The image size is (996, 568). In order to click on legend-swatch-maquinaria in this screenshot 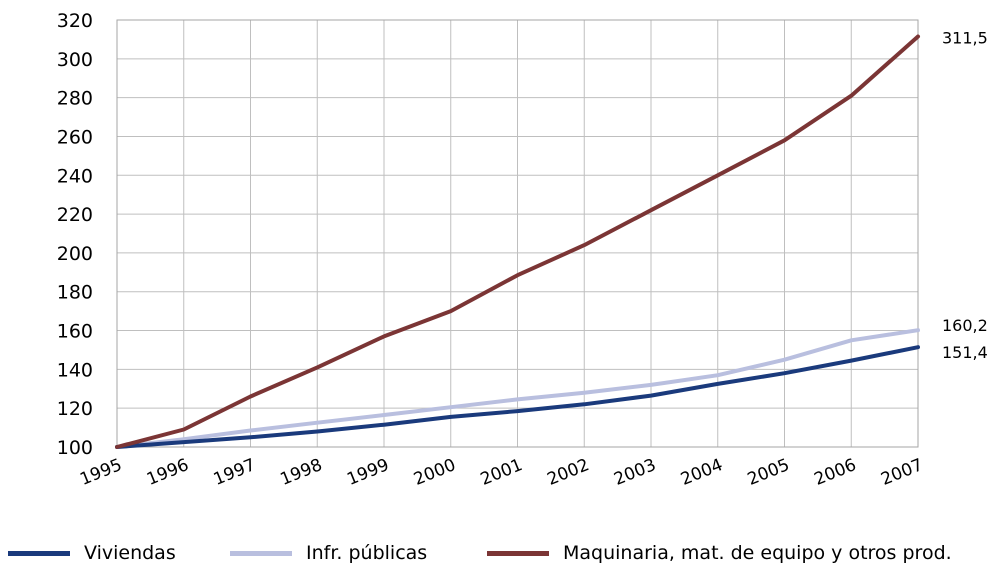, I will do `click(518, 553)`.